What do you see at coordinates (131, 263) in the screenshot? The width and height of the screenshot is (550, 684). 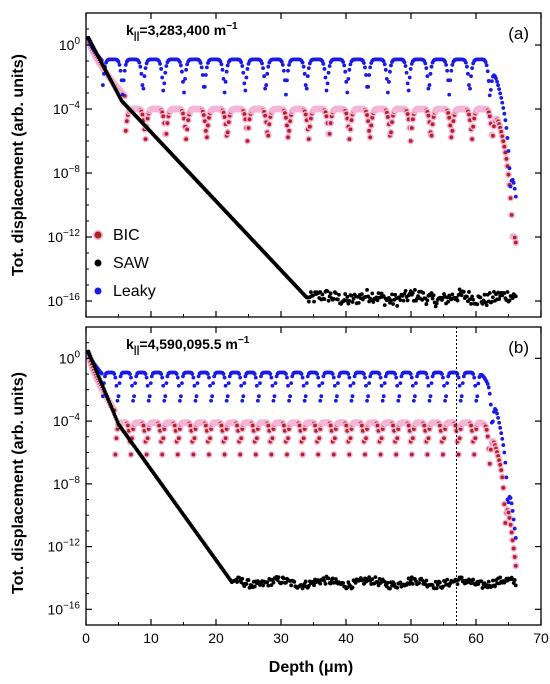 I see `legend-label-saw: SAW` at bounding box center [131, 263].